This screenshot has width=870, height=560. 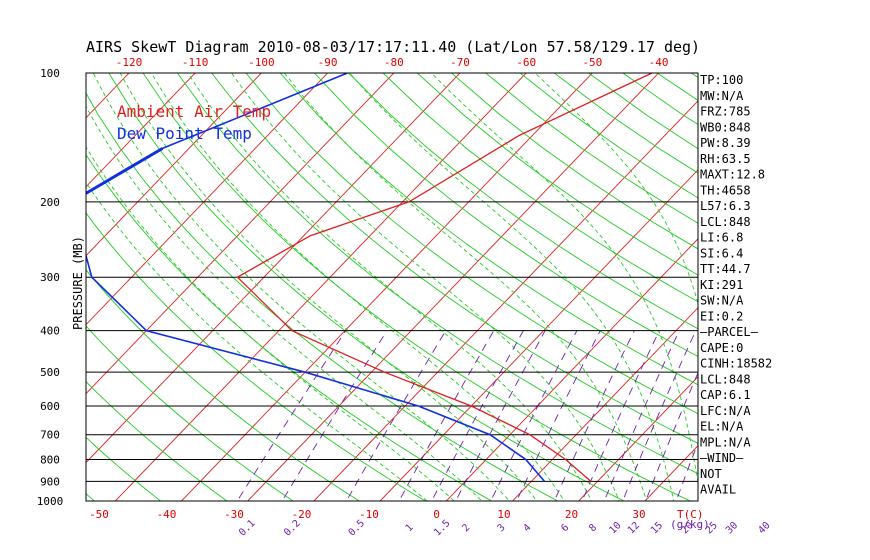 I want to click on index-item: CAPE:0, so click(x=721, y=348).